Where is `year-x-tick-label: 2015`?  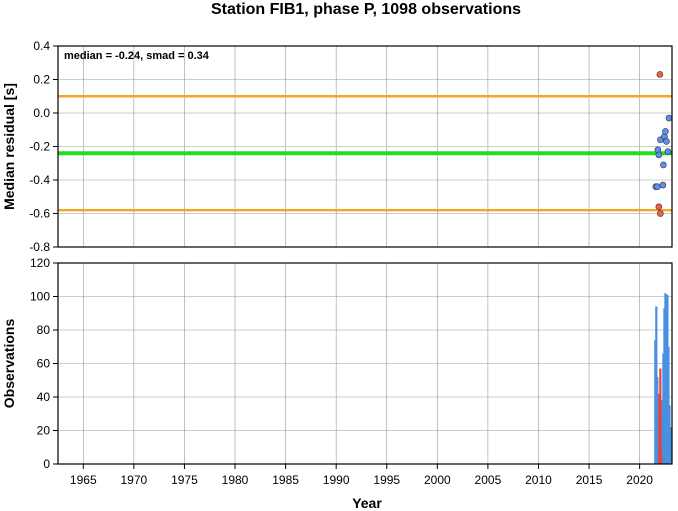 year-x-tick-label: 2015 is located at coordinates (589, 480).